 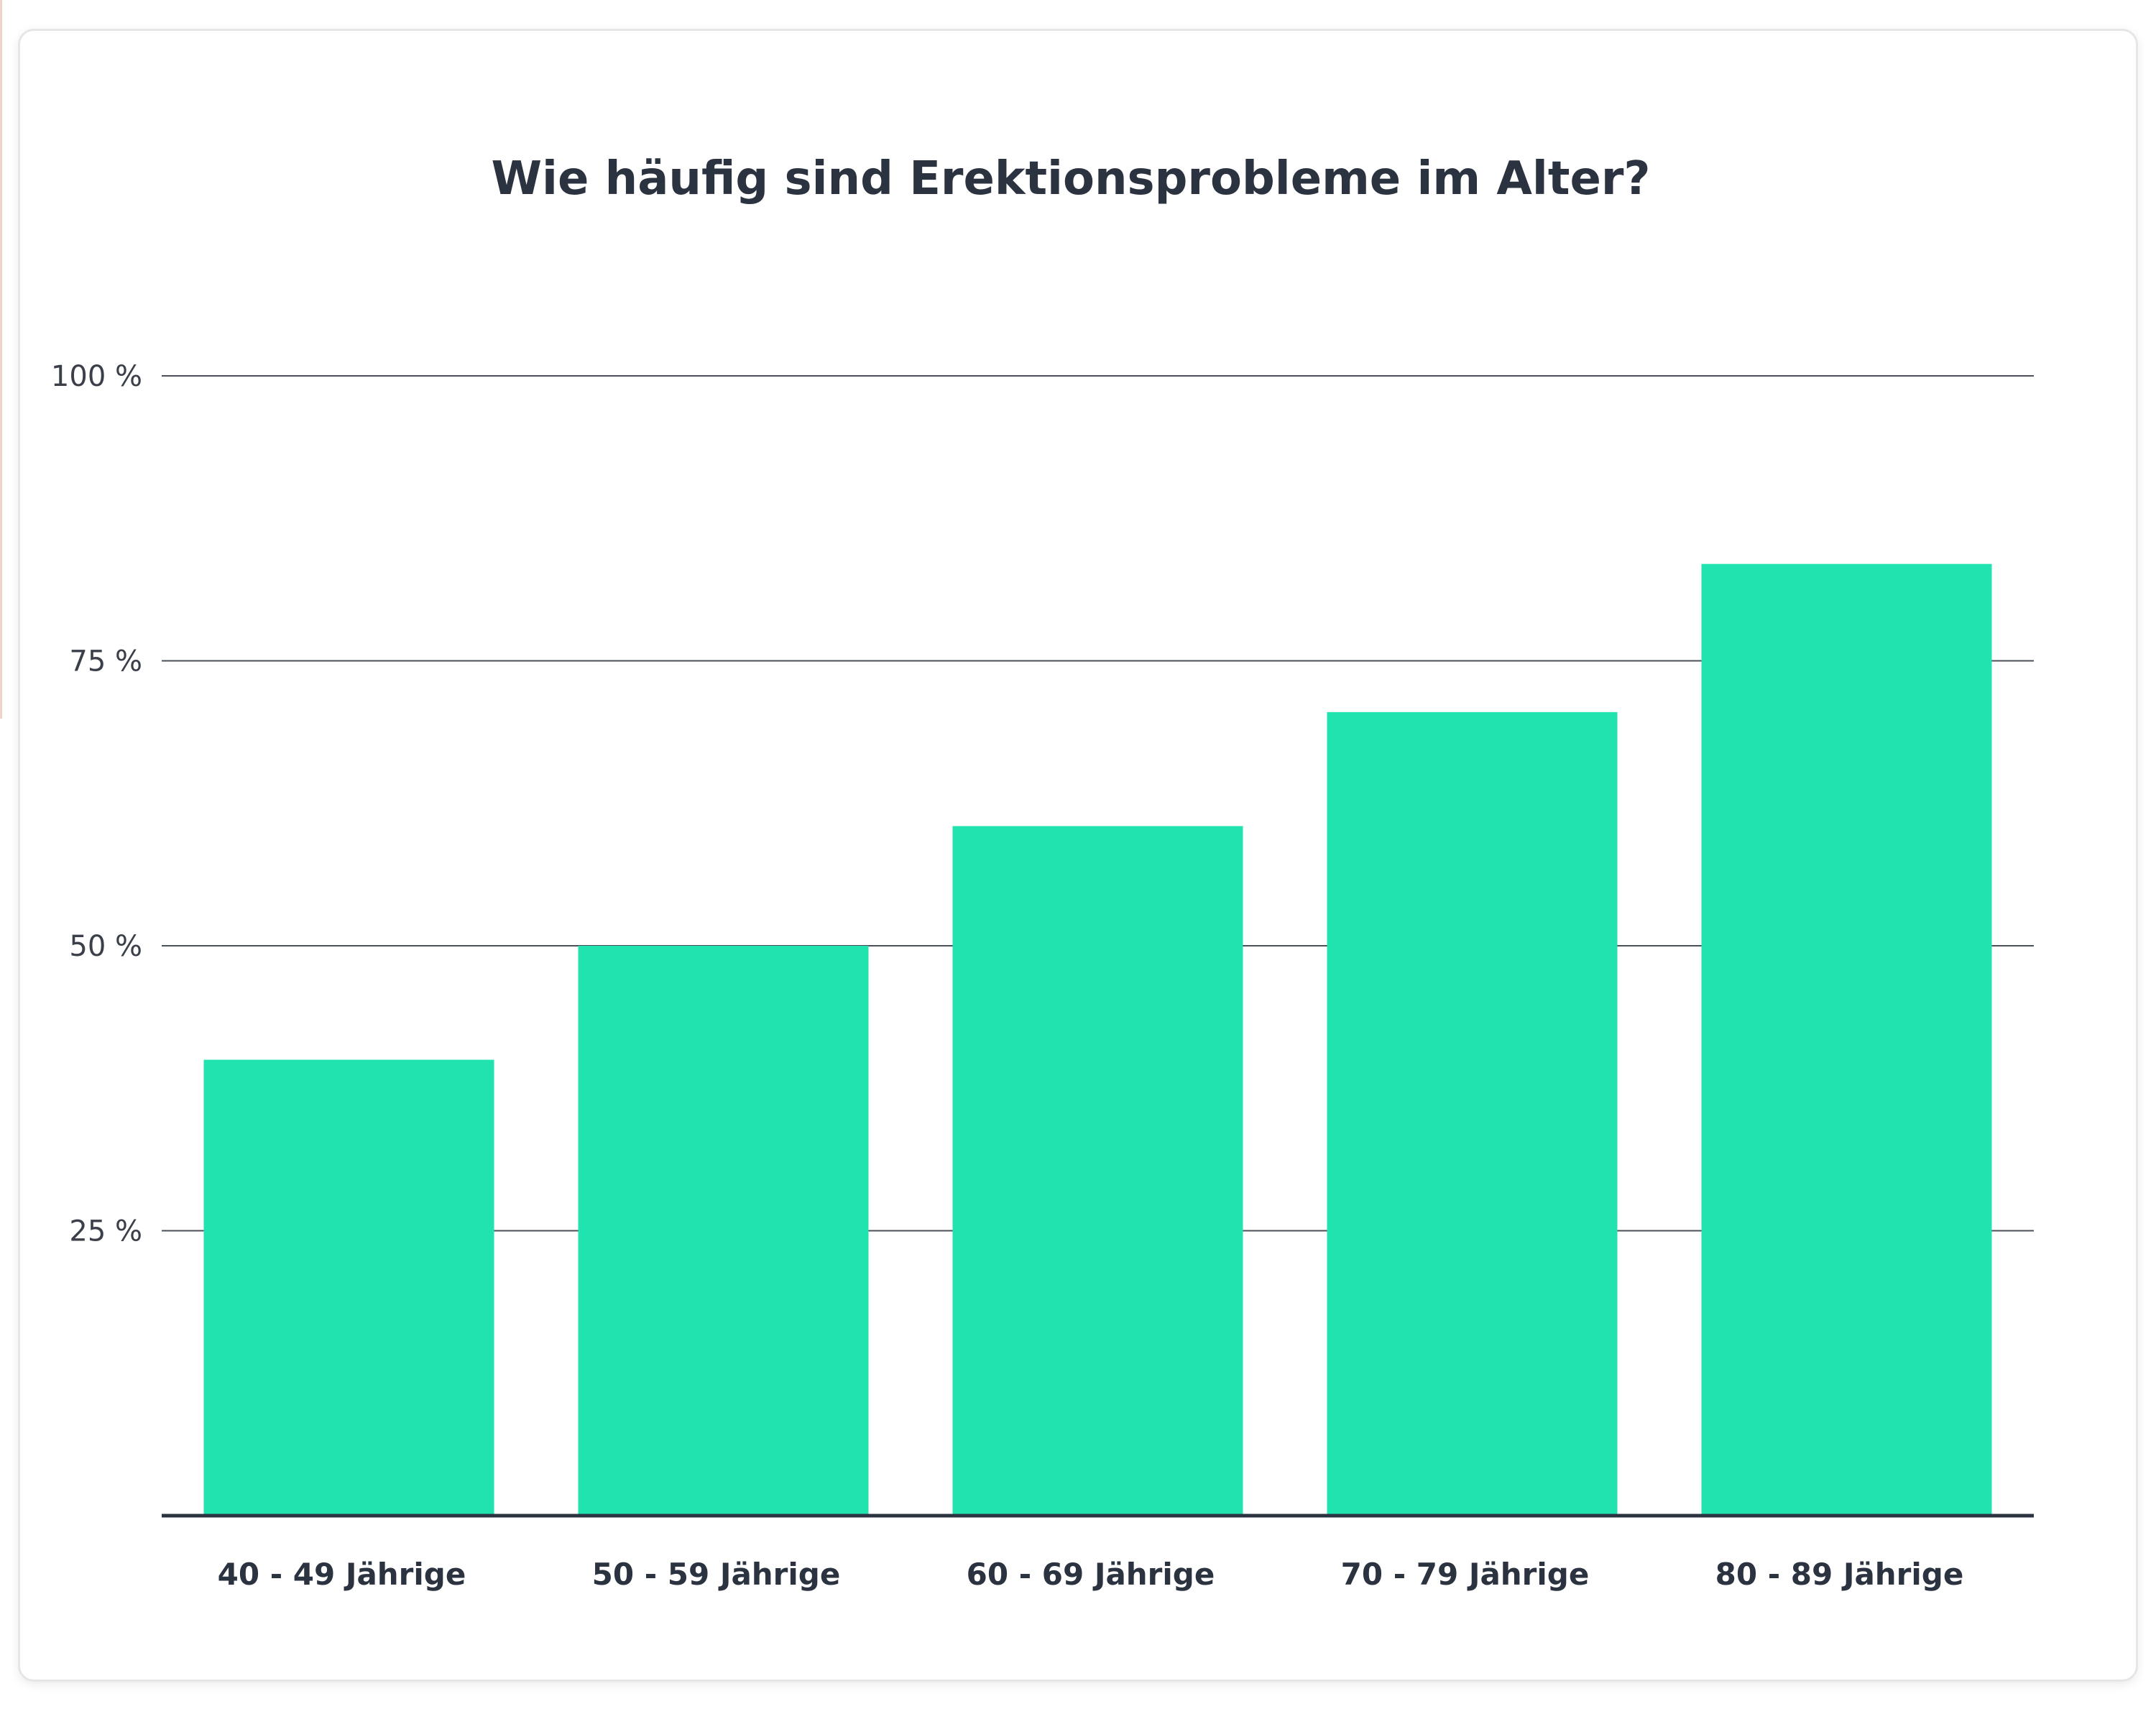 I want to click on page-edge, so click(x=1, y=359).